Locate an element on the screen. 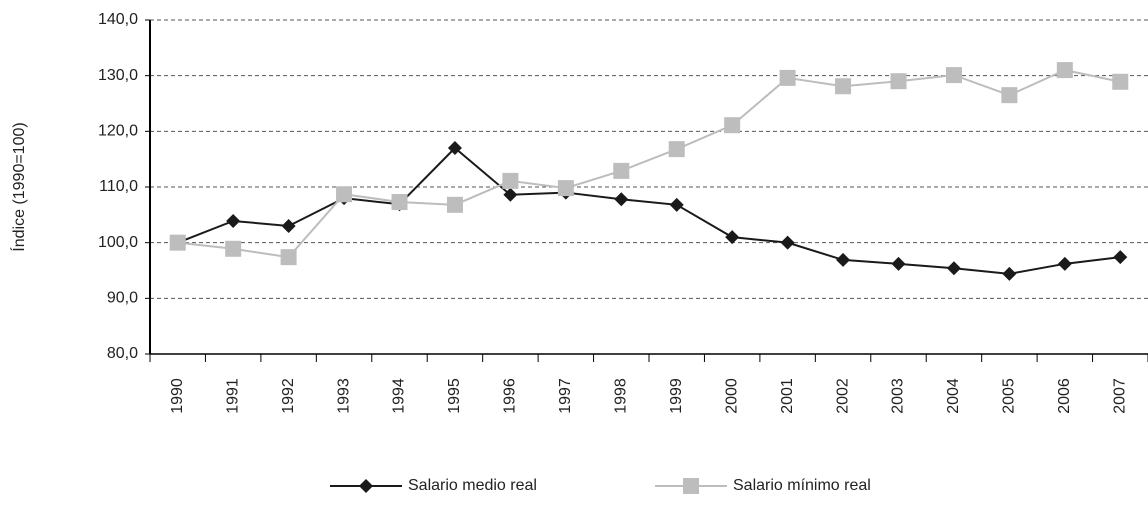 The image size is (1148, 514). y-tick-label: 100,0 is located at coordinates (118, 242).